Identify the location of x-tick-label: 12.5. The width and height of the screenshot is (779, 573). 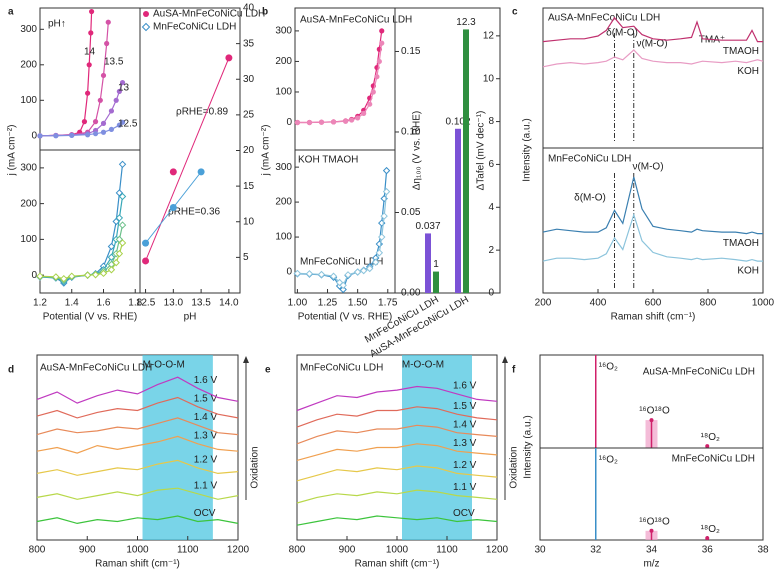
(146, 303).